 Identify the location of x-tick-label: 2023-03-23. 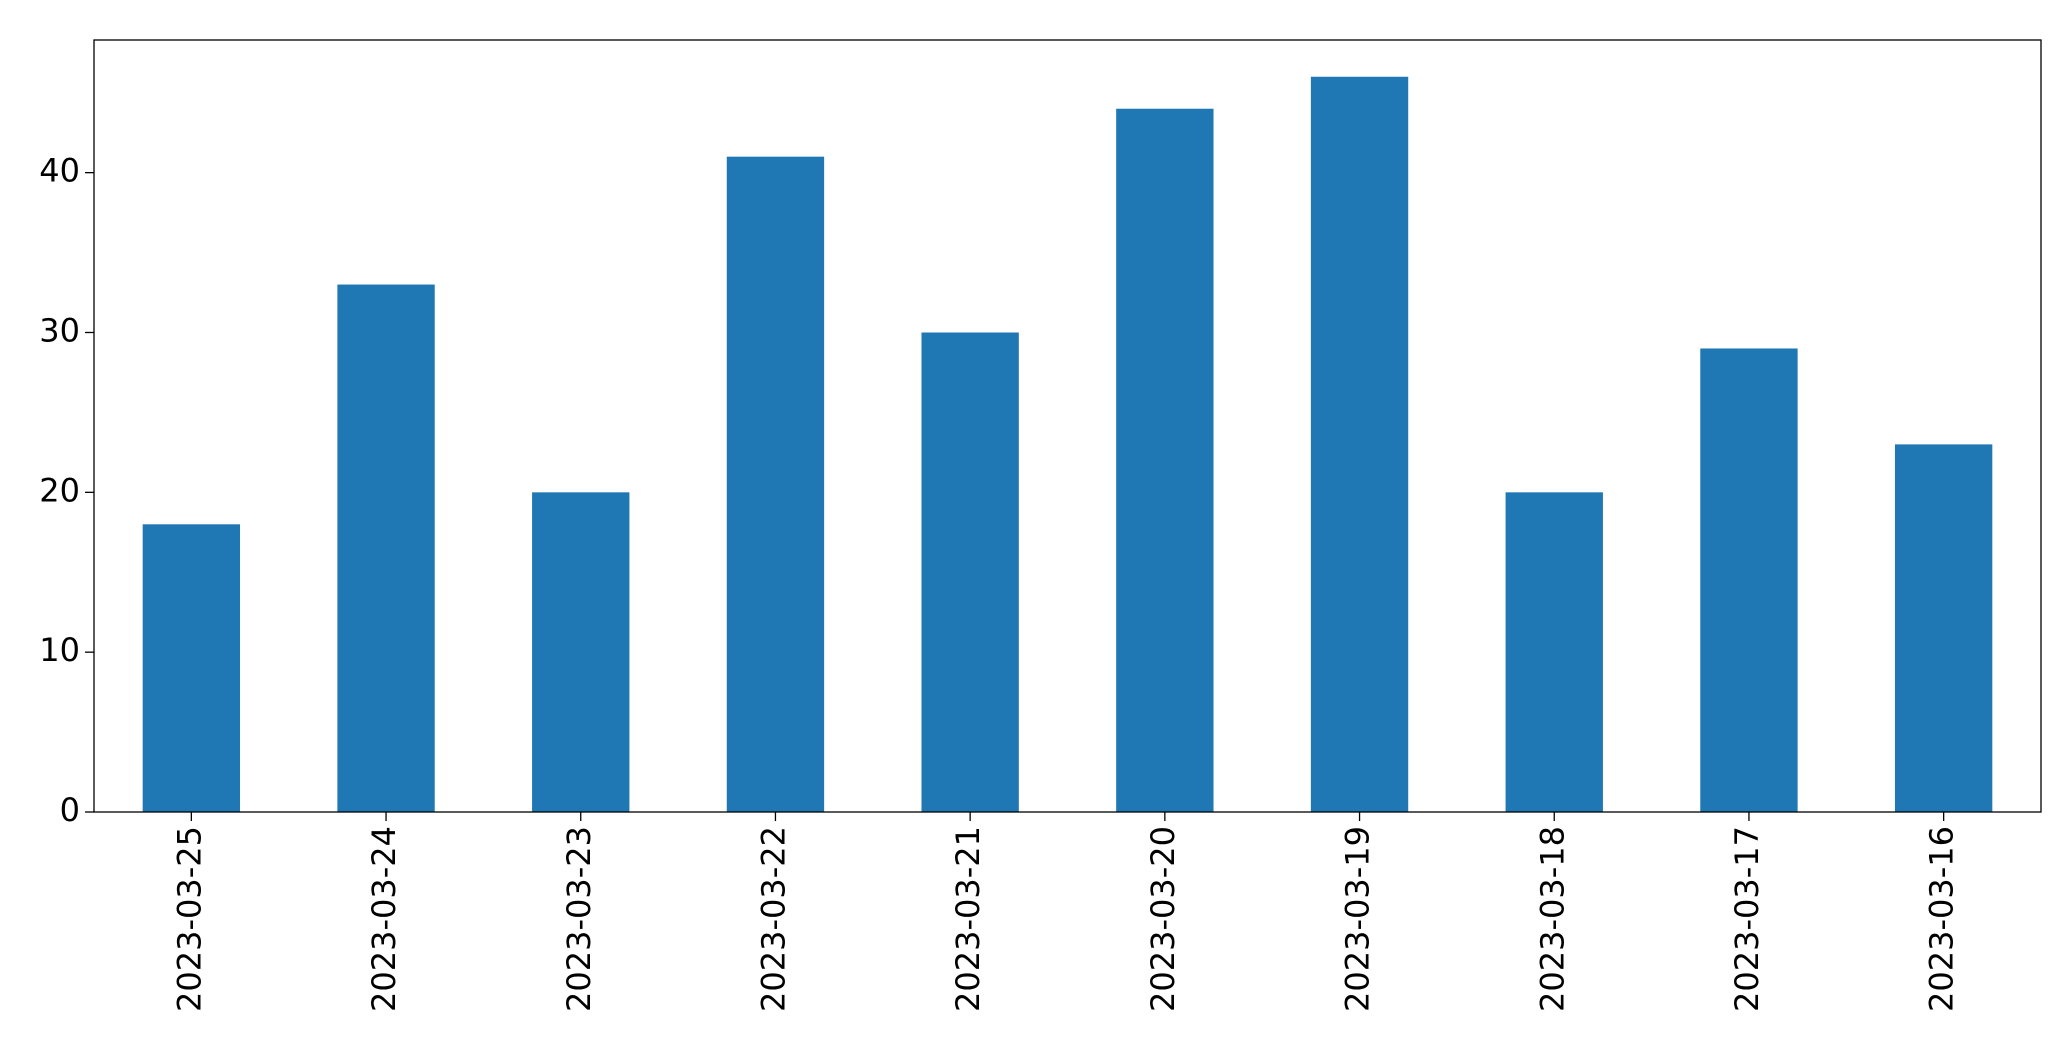
(579, 919).